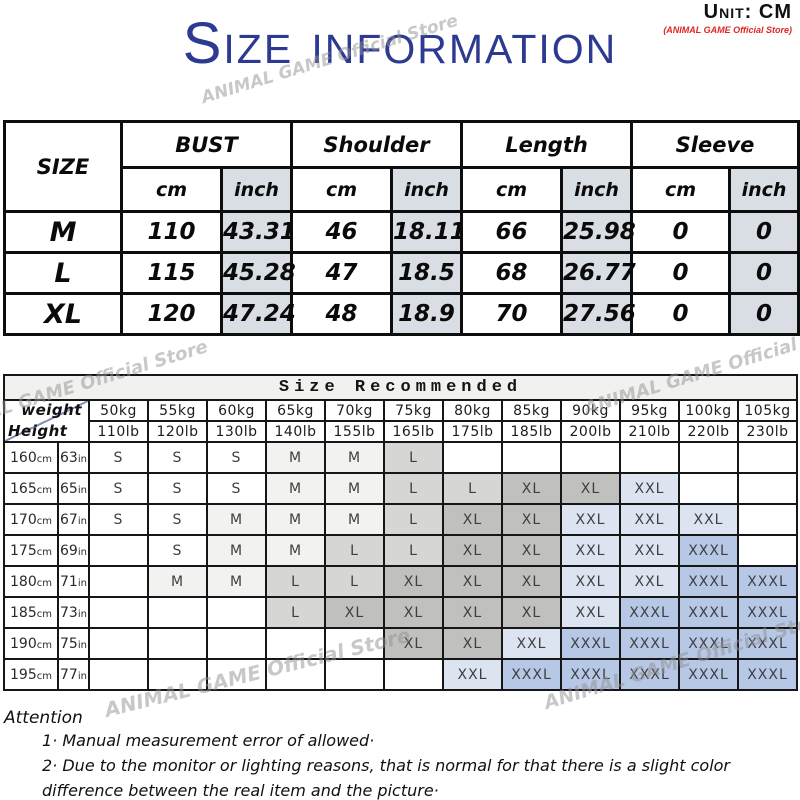  What do you see at coordinates (31, 581) in the screenshot?
I see `height-cm-cell: 180cm` at bounding box center [31, 581].